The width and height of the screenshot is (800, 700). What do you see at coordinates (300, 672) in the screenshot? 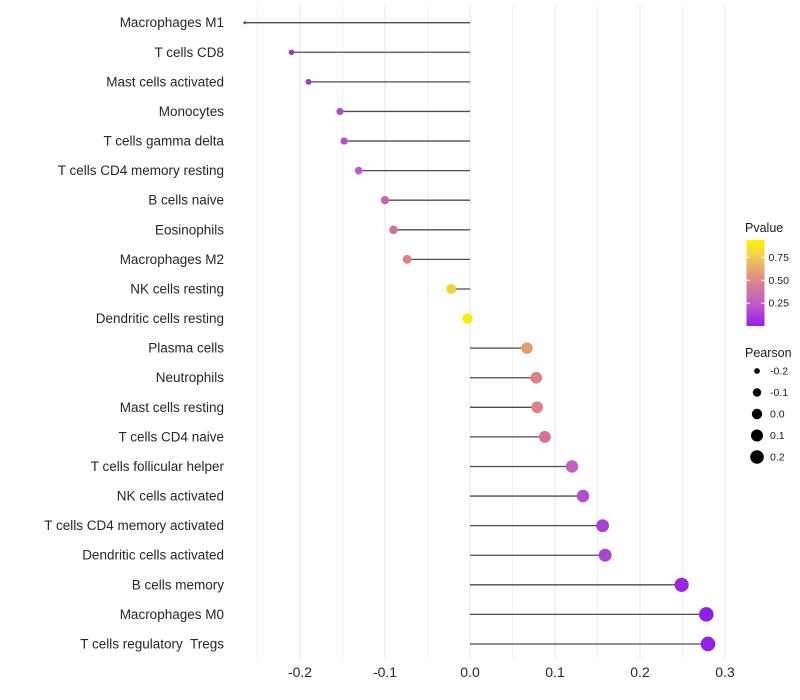
I see `x-axis-tick-label: -0.2` at bounding box center [300, 672].